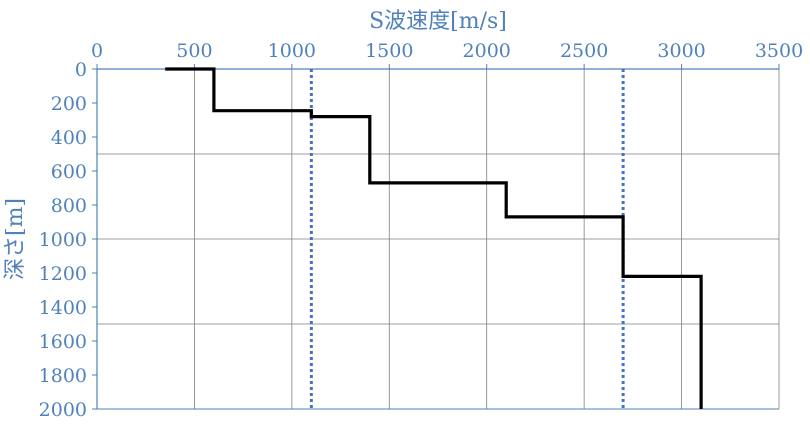 The height and width of the screenshot is (426, 810). I want to click on x-tick-label: 3500, so click(779, 51).